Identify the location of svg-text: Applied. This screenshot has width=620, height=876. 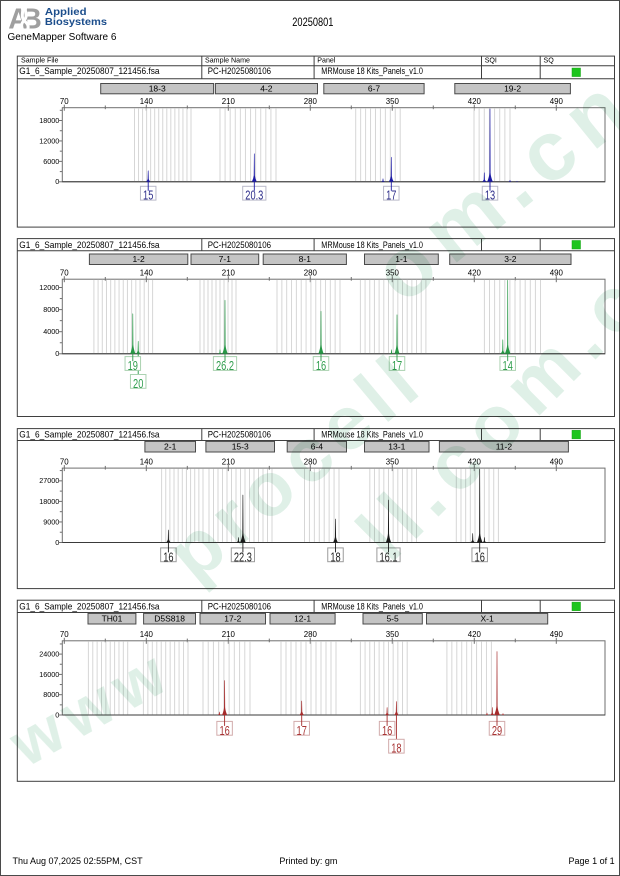
(66, 12).